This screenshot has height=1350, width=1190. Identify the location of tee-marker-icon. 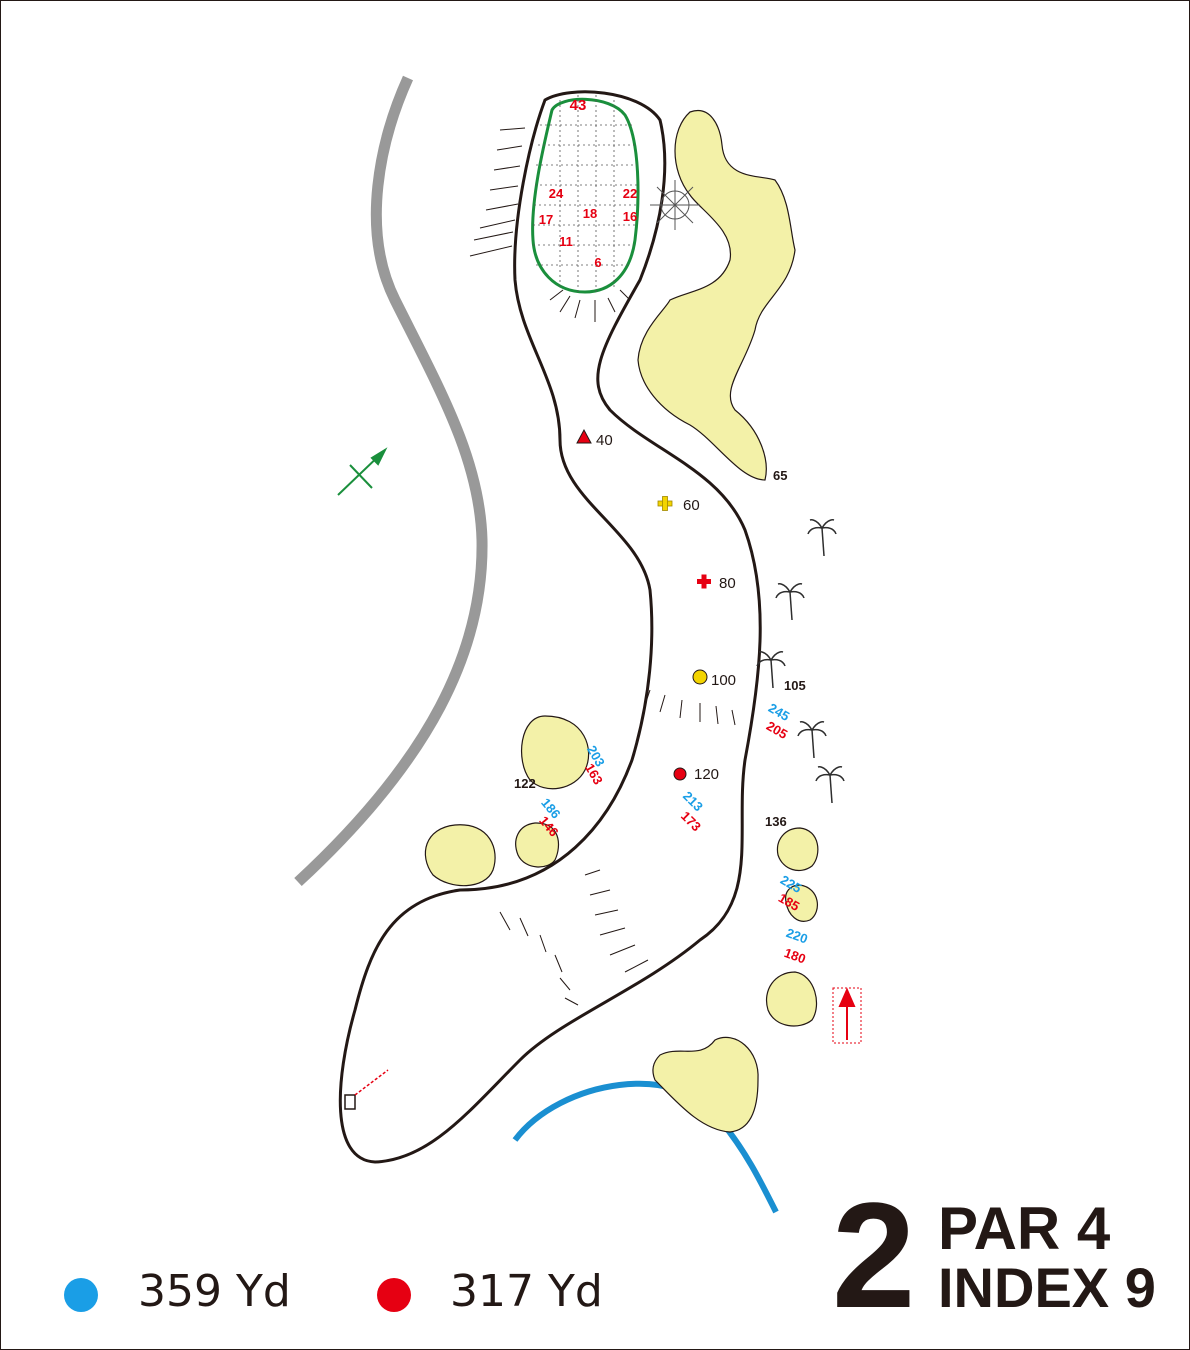
(366, 1089).